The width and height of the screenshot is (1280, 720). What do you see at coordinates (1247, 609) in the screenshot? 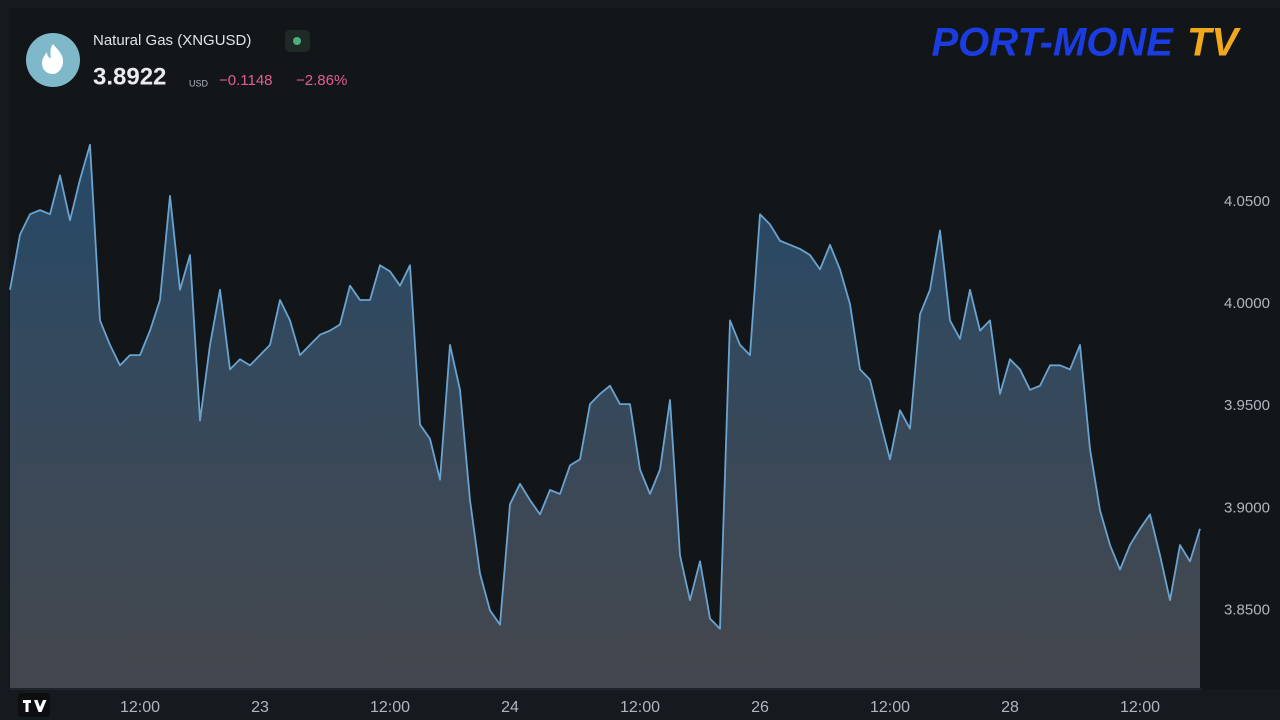
I see `y-tick-label: 3.8500` at bounding box center [1247, 609].